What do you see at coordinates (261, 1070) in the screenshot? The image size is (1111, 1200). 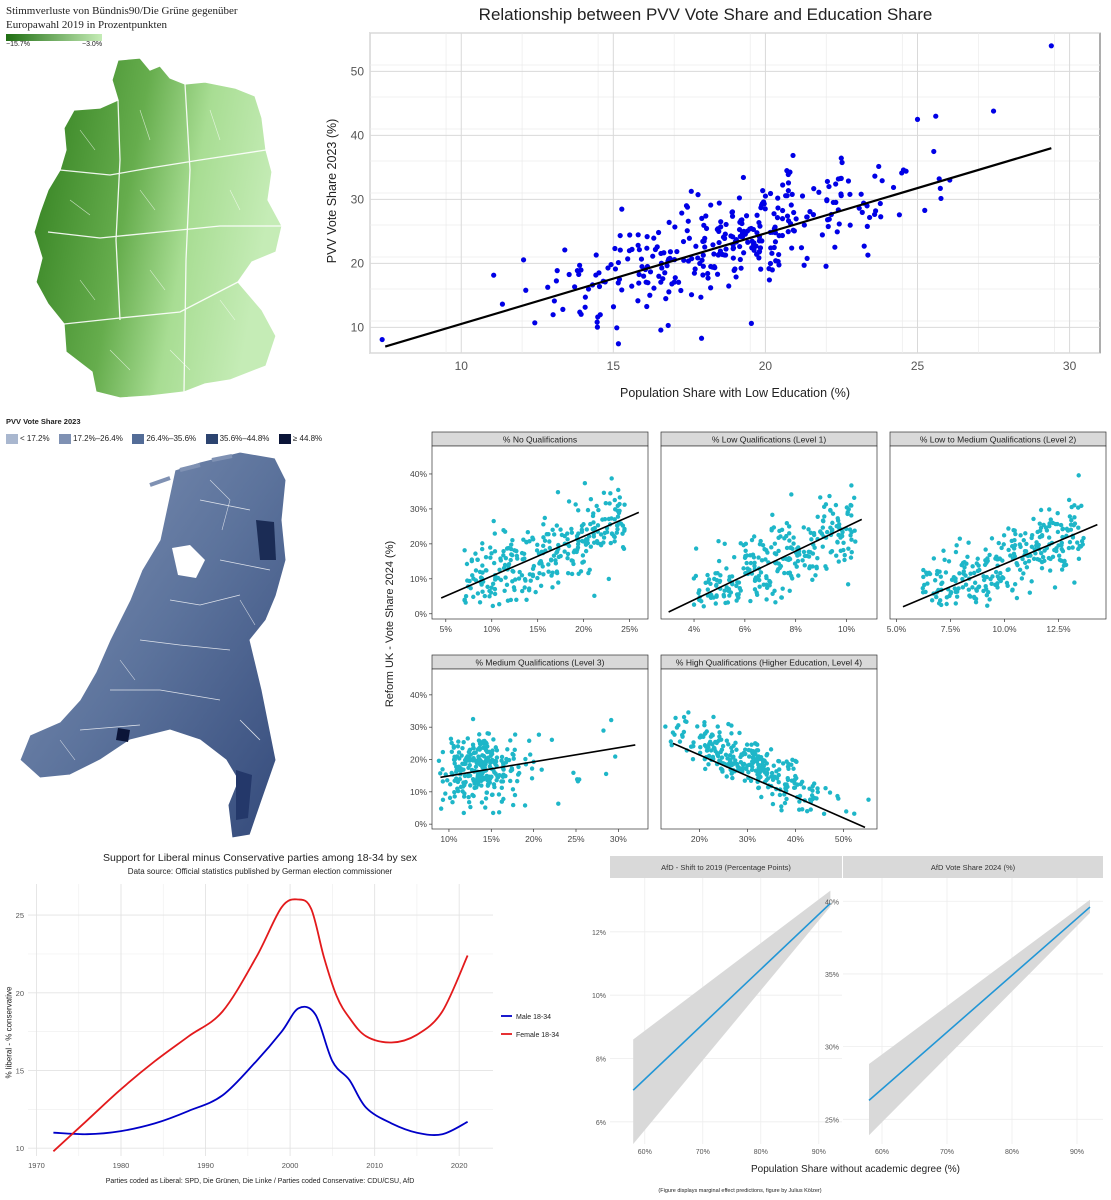 I see `liberal-series-line` at bounding box center [261, 1070].